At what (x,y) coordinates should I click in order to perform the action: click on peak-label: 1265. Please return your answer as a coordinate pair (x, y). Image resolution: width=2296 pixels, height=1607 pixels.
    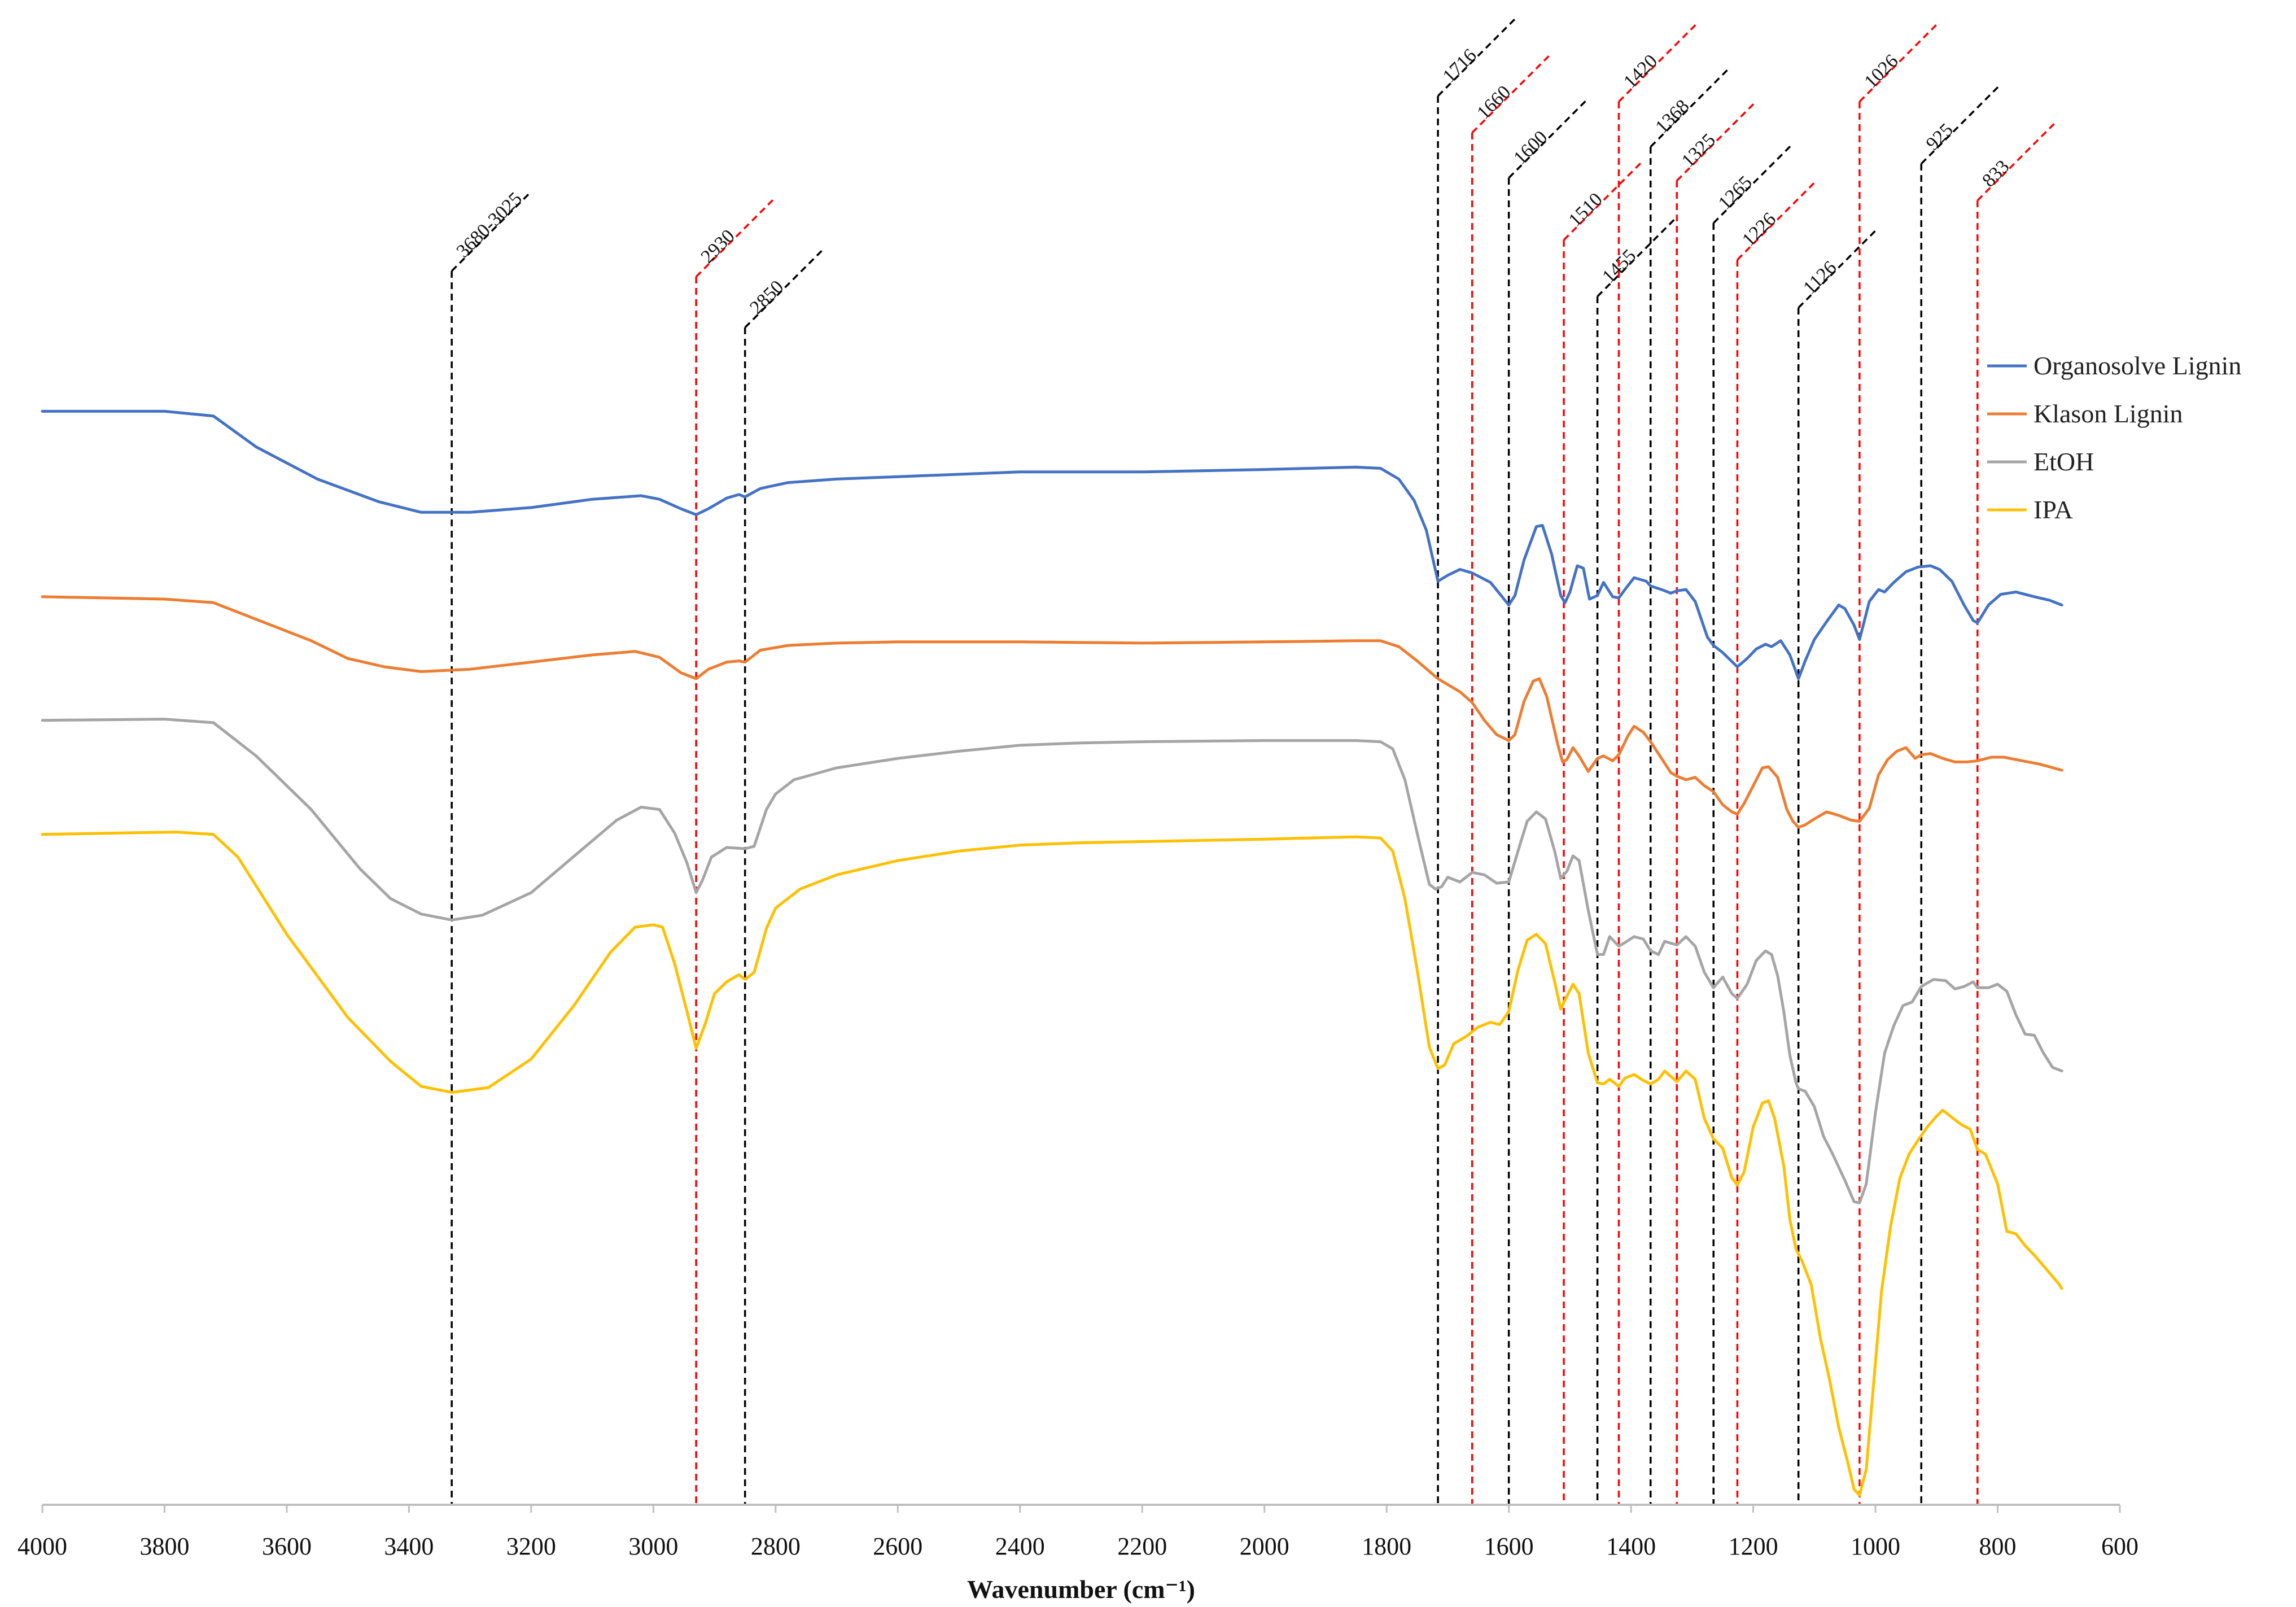
    Looking at the image, I should click on (1735, 192).